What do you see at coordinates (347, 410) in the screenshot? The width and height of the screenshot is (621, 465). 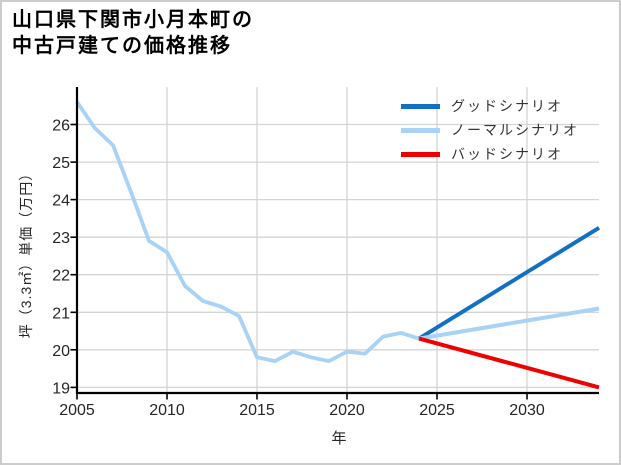 I see `x-tick-label: 2020` at bounding box center [347, 410].